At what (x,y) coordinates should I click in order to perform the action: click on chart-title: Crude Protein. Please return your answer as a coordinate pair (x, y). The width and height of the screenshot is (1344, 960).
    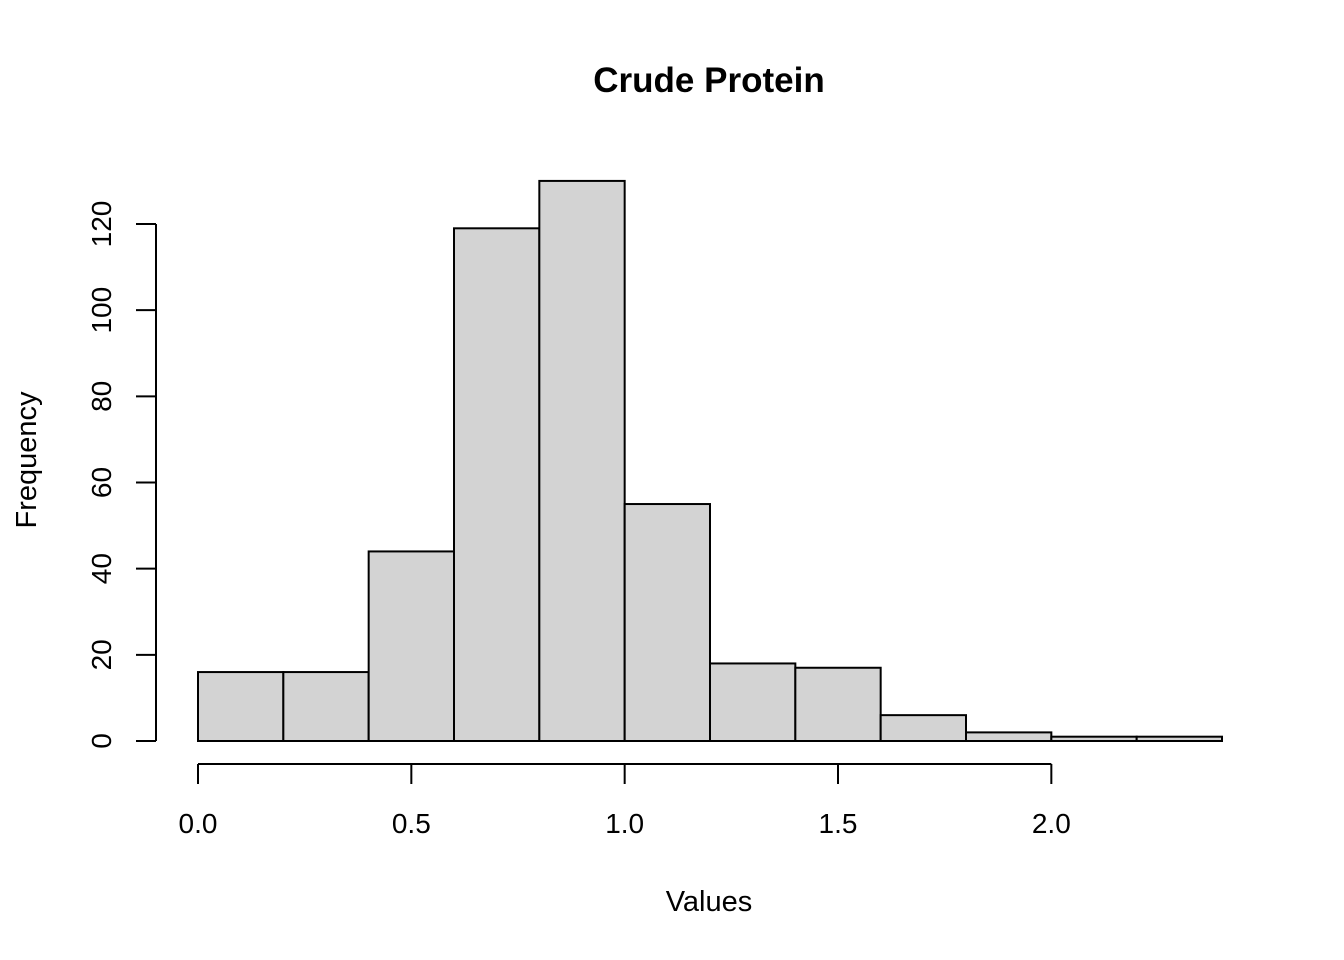
    Looking at the image, I should click on (708, 80).